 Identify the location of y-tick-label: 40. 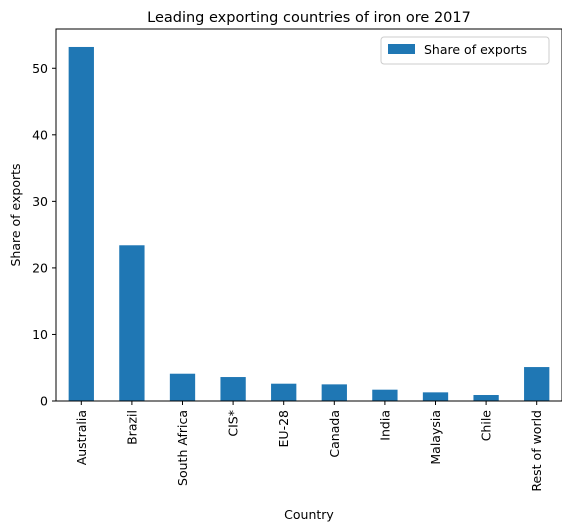
(40, 134).